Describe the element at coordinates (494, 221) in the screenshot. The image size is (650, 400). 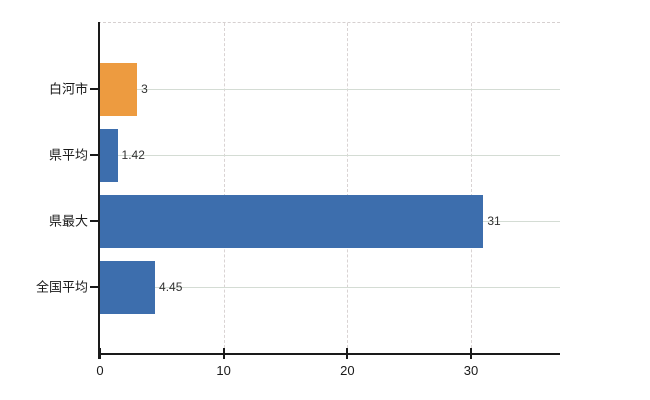
I see `bar-value-label: 31` at that location.